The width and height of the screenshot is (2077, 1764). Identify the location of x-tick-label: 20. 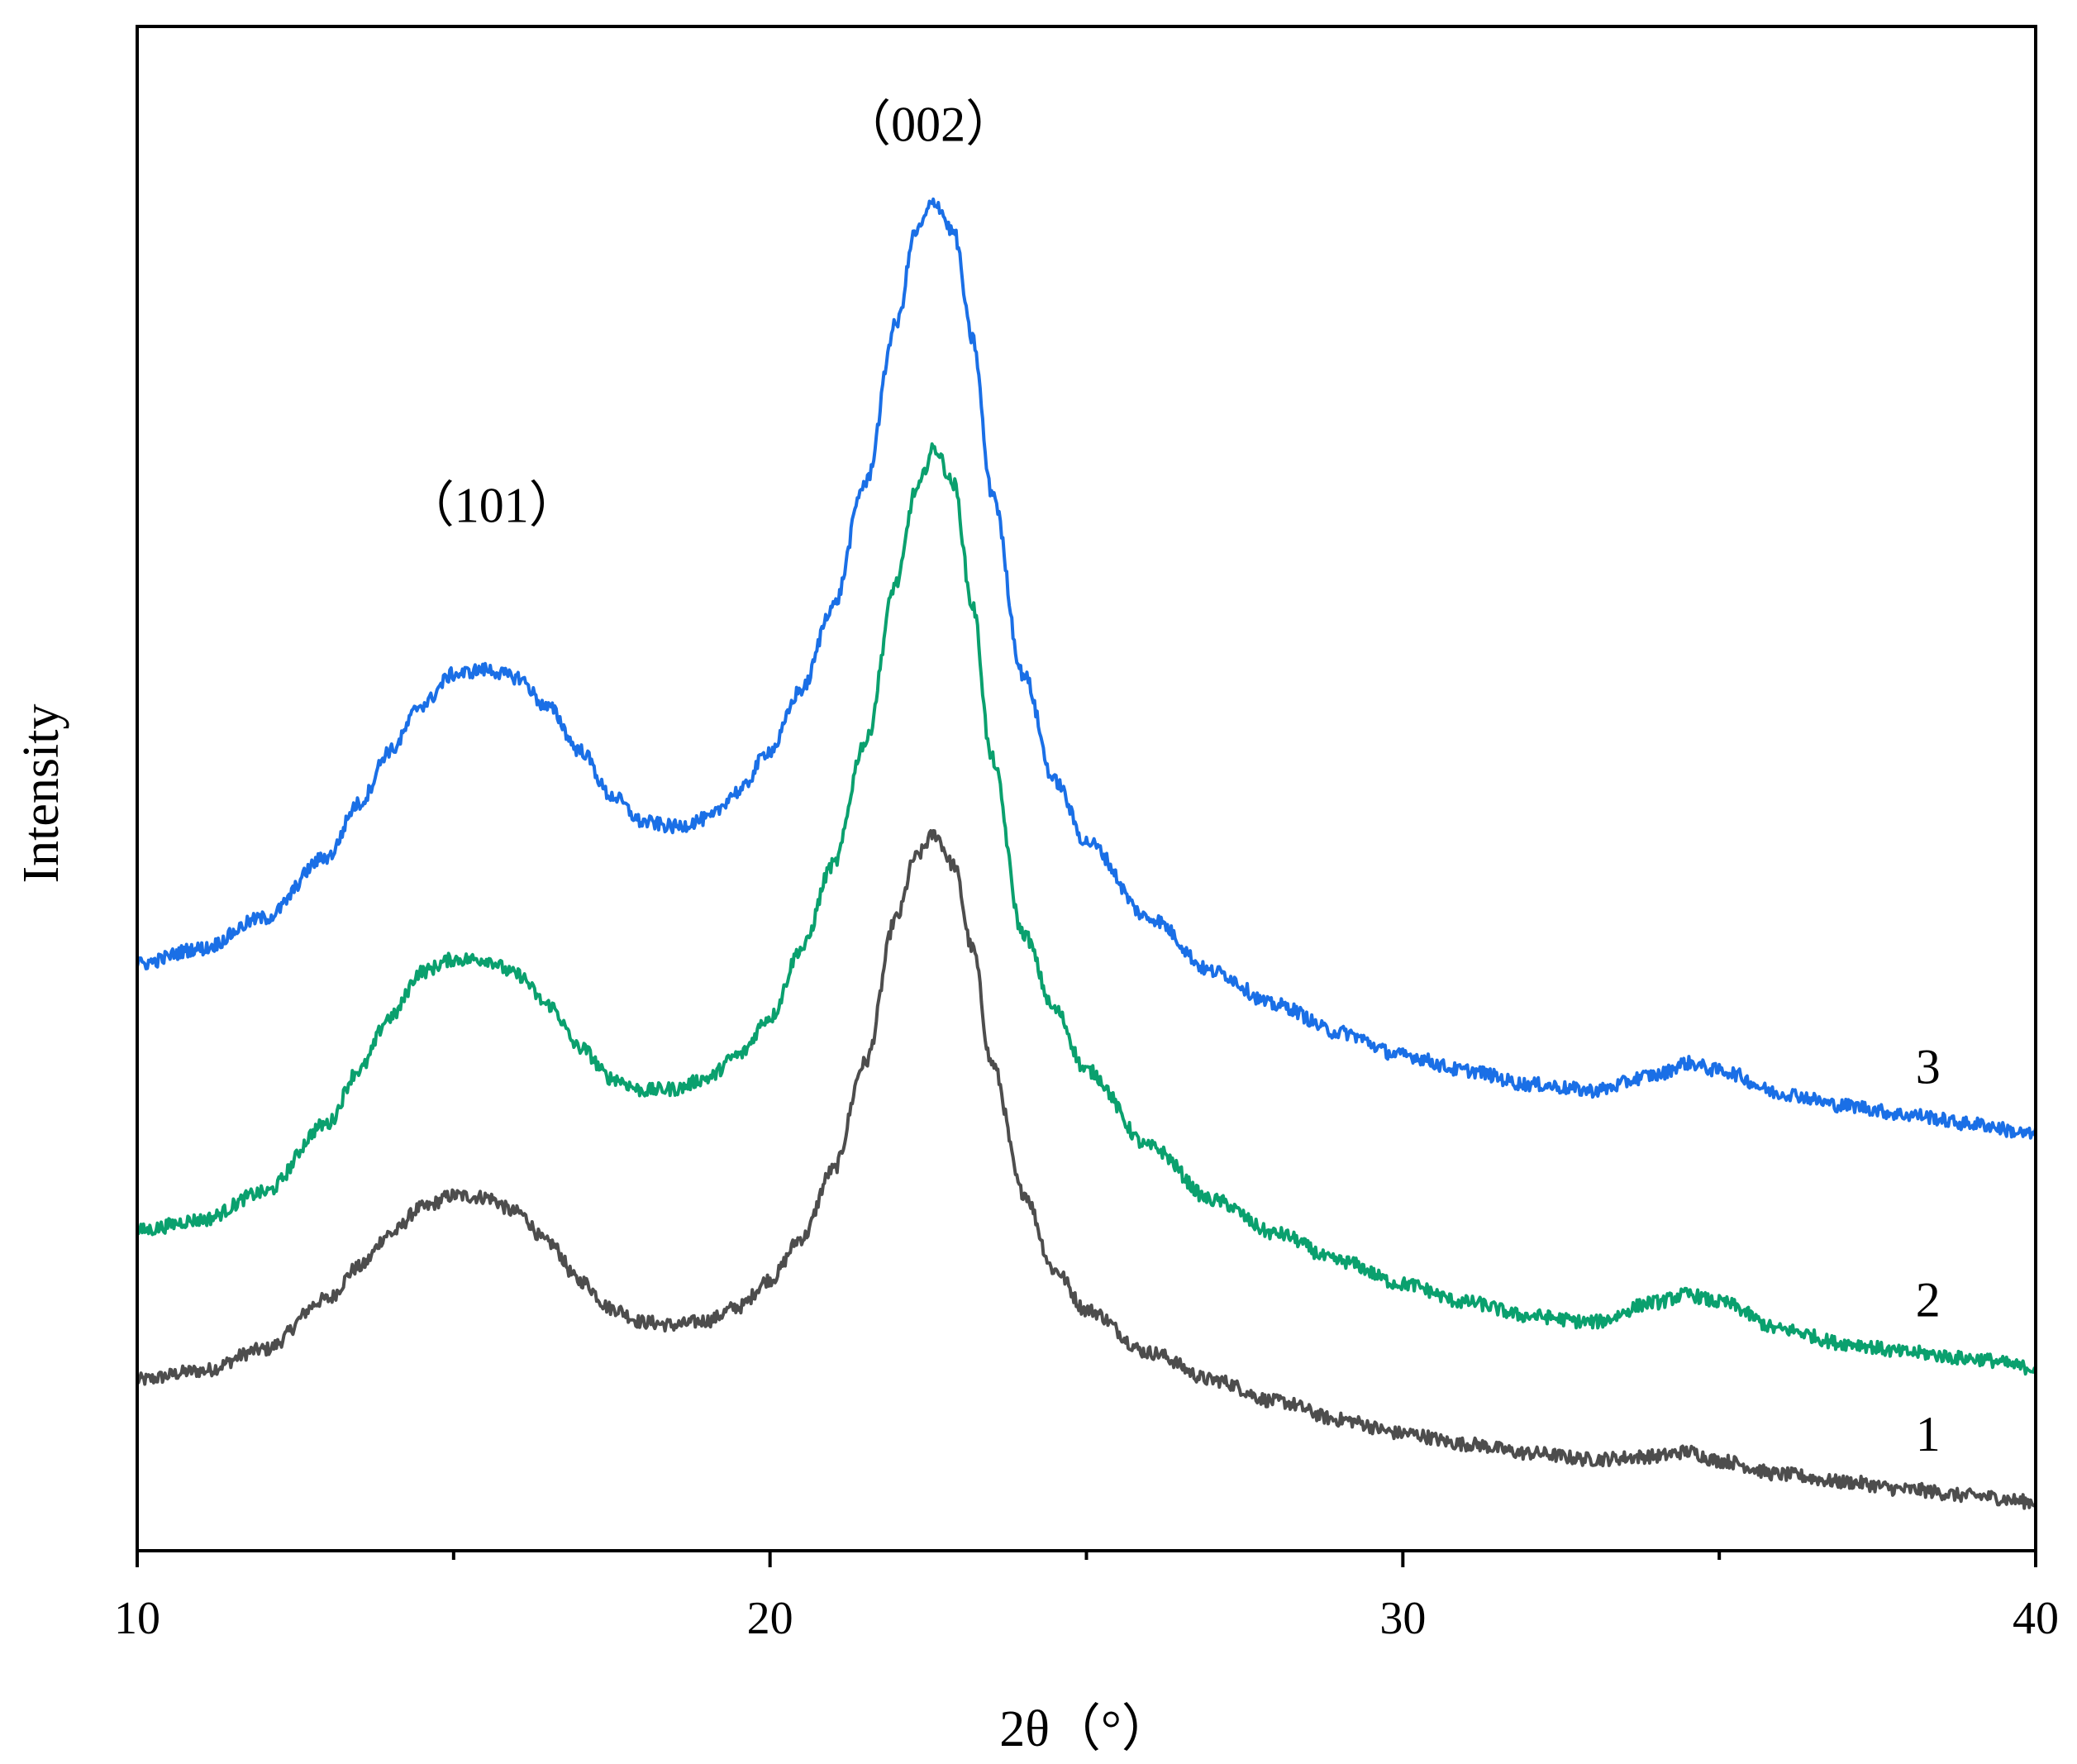
(770, 1619).